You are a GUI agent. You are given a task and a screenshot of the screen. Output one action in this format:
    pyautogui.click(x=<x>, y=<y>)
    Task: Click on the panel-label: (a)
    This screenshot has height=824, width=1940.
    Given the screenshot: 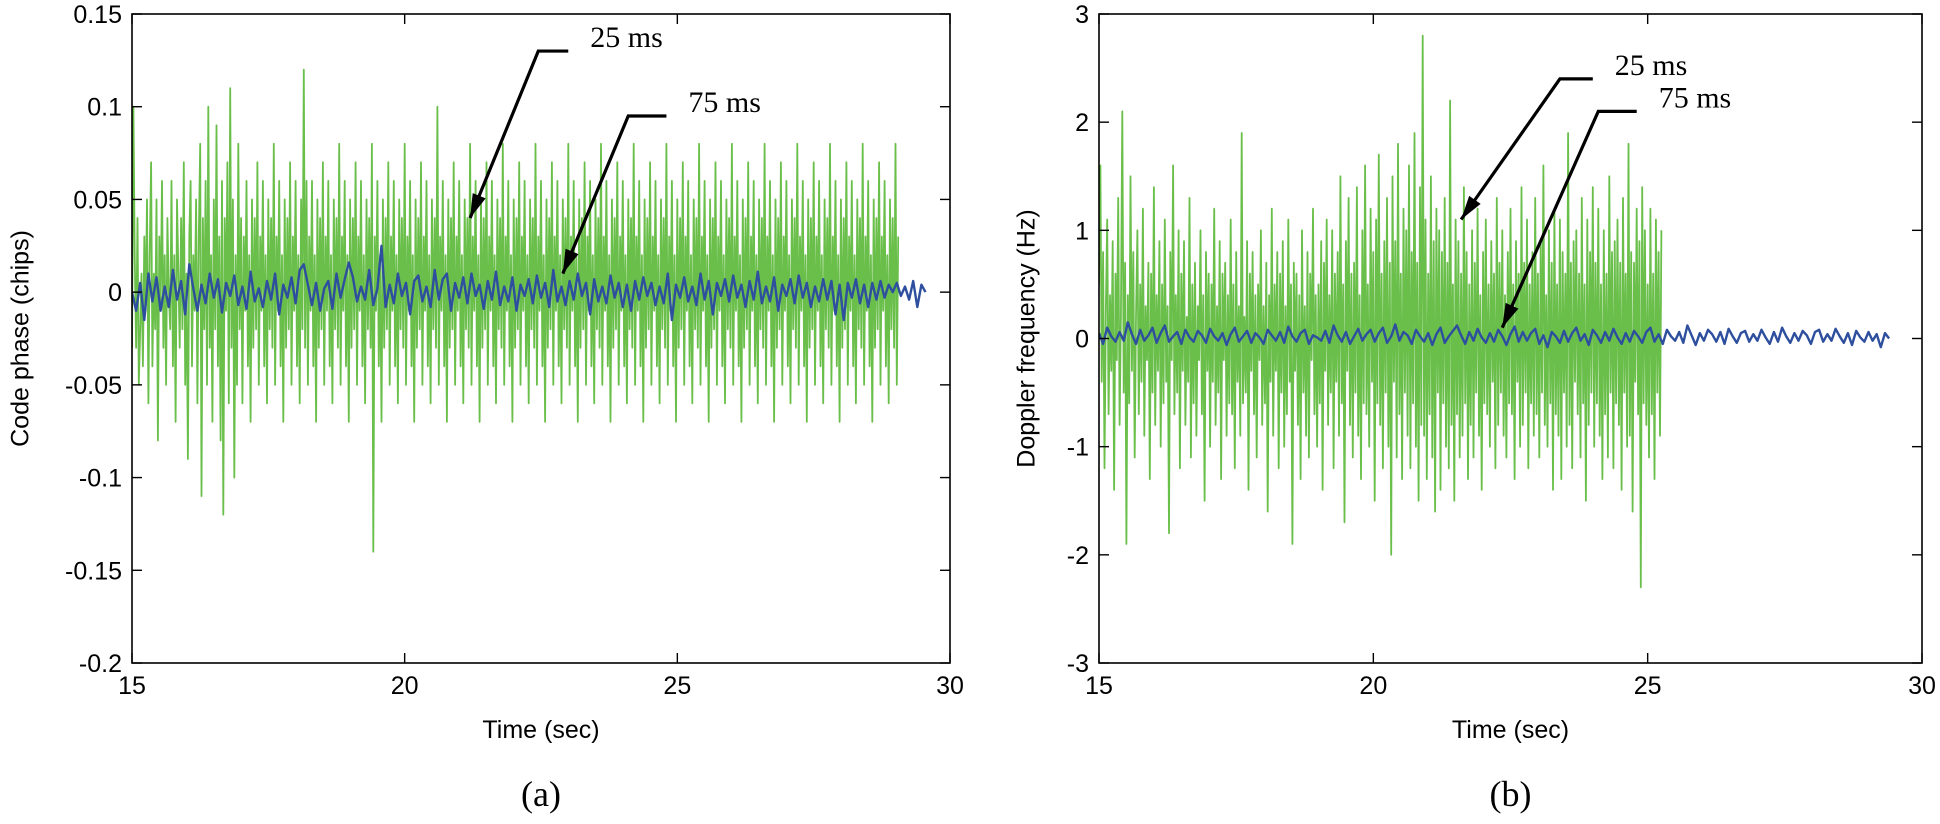 What is the action you would take?
    pyautogui.click(x=541, y=794)
    